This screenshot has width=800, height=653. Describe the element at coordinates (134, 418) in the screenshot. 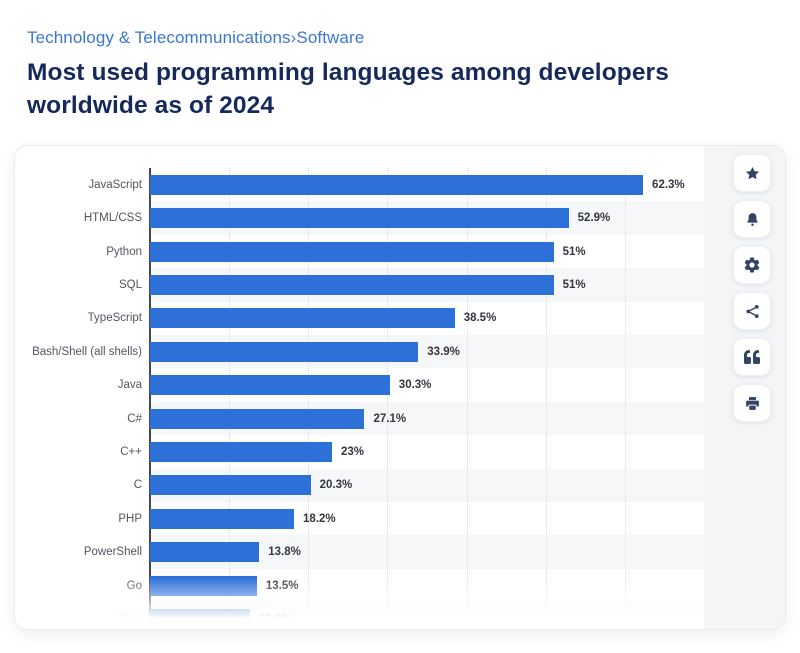

I see `category-label: C#` at that location.